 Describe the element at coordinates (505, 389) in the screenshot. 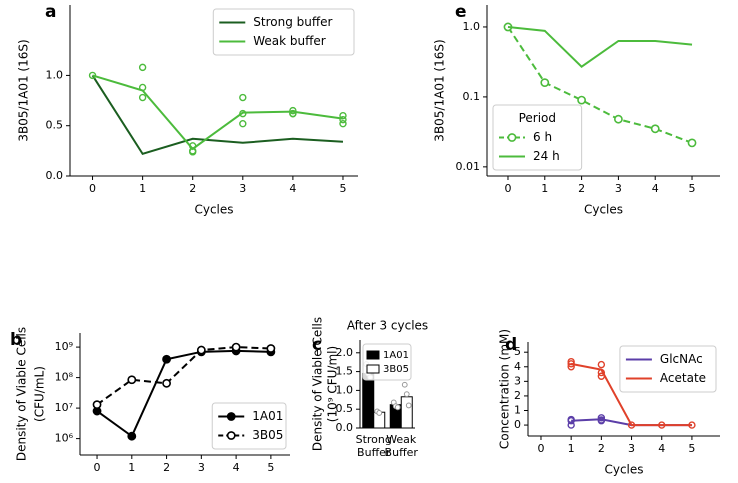

I see `y-axis-label: Concentration (mM)` at that location.